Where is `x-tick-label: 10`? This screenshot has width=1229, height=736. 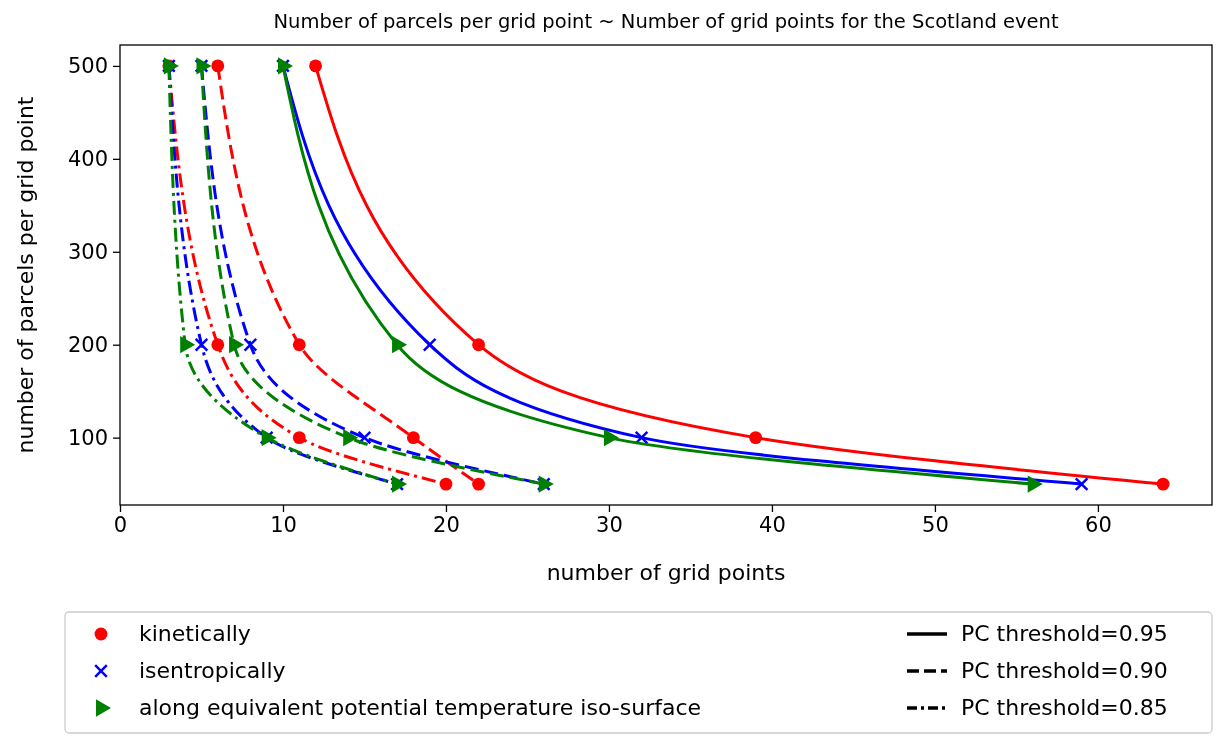 x-tick-label: 10 is located at coordinates (283, 524).